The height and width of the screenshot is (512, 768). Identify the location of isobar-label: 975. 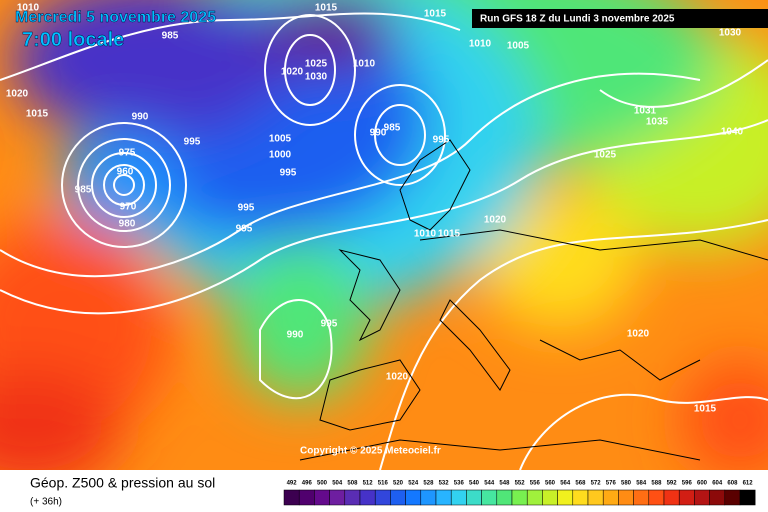
(127, 153).